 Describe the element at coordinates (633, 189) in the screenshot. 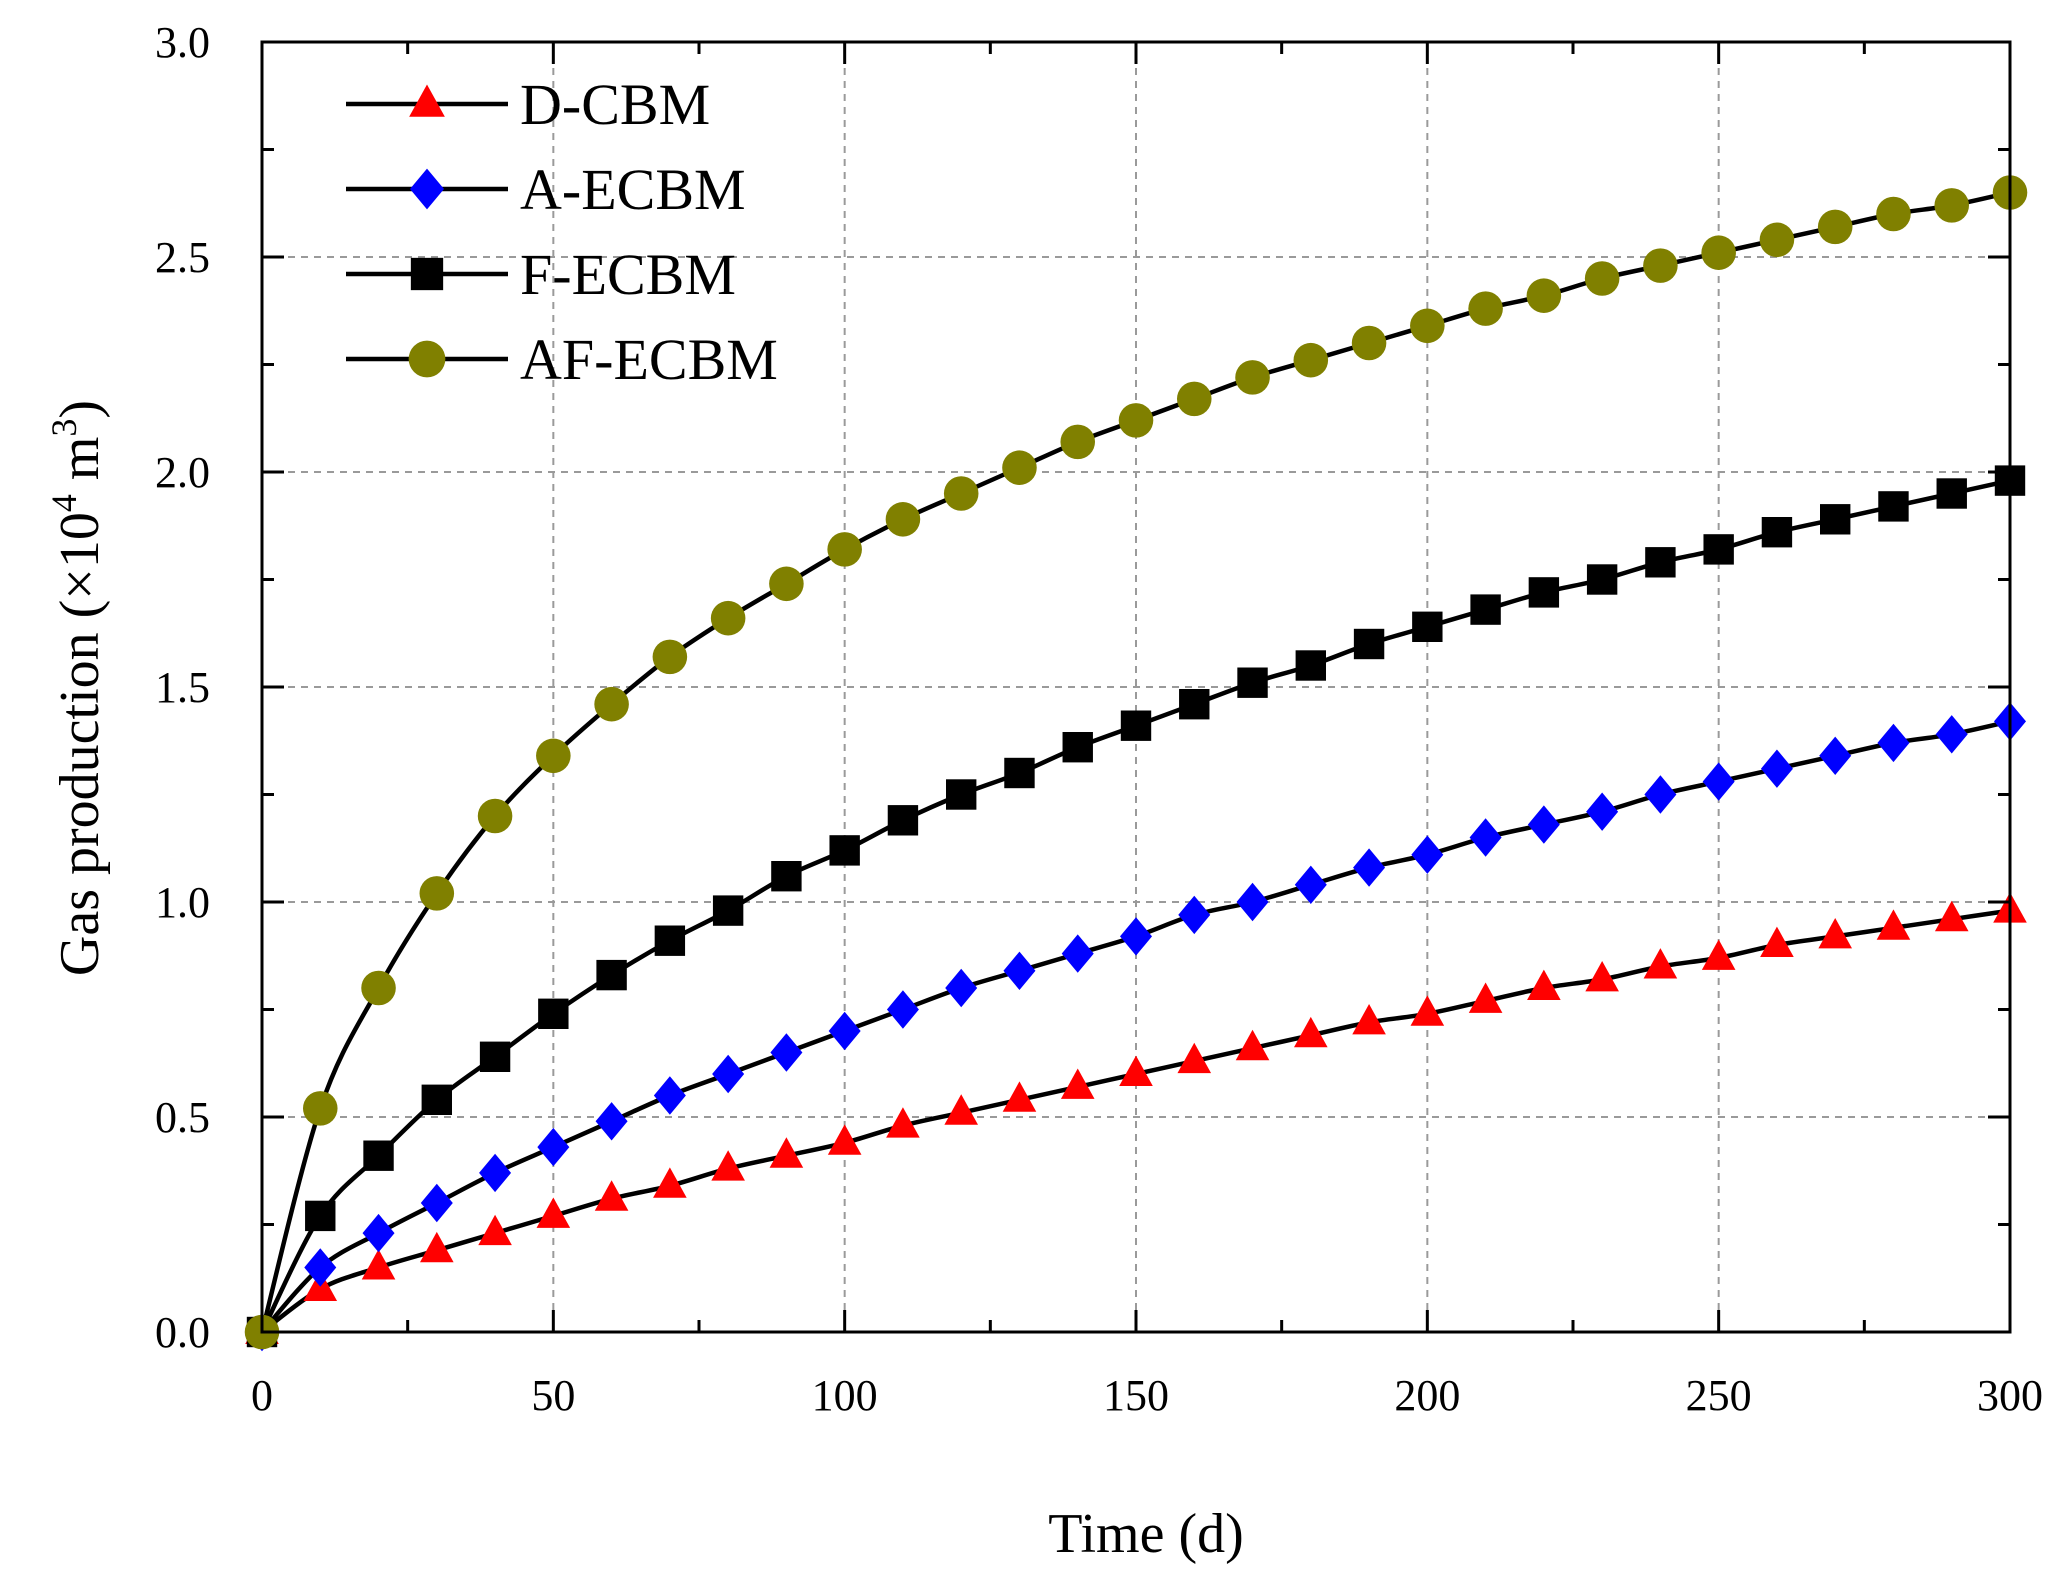

I see `legend-label-a-ecbm: A-ECBM` at that location.